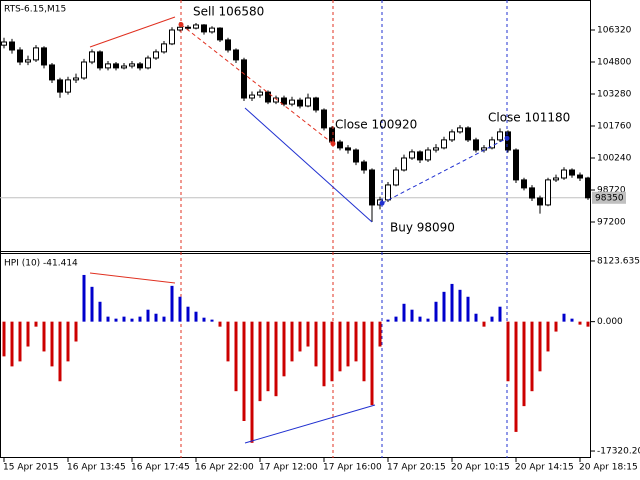 The width and height of the screenshot is (640, 480). I want to click on trade-label: Close 101180, so click(529, 118).